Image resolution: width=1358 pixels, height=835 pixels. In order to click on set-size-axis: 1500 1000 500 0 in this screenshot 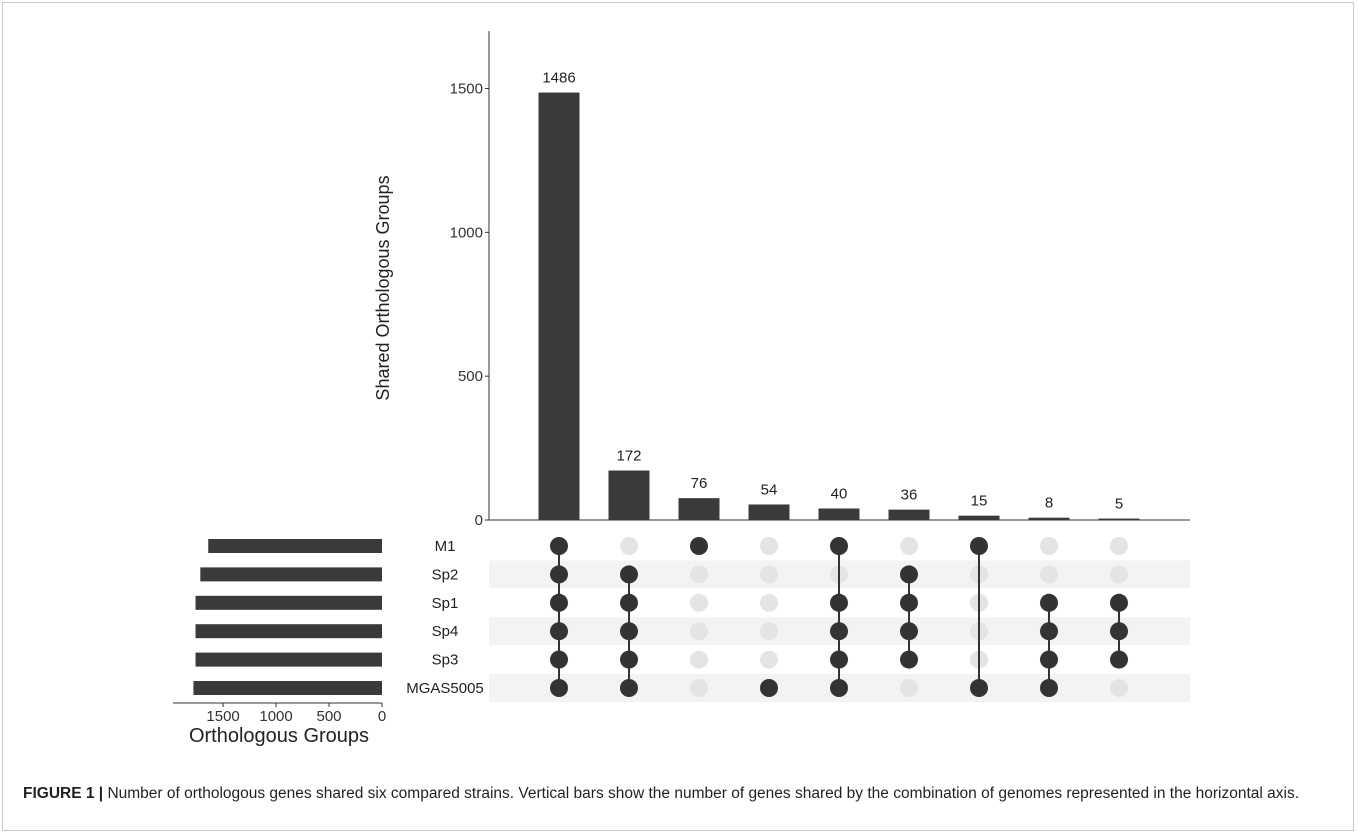, I will do `click(279, 713)`.